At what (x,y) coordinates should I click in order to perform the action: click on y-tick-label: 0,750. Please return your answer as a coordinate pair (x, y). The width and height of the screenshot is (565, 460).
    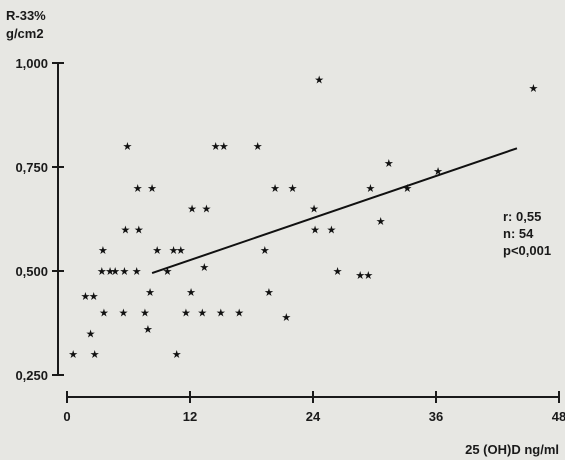
    Looking at the image, I should click on (31, 167).